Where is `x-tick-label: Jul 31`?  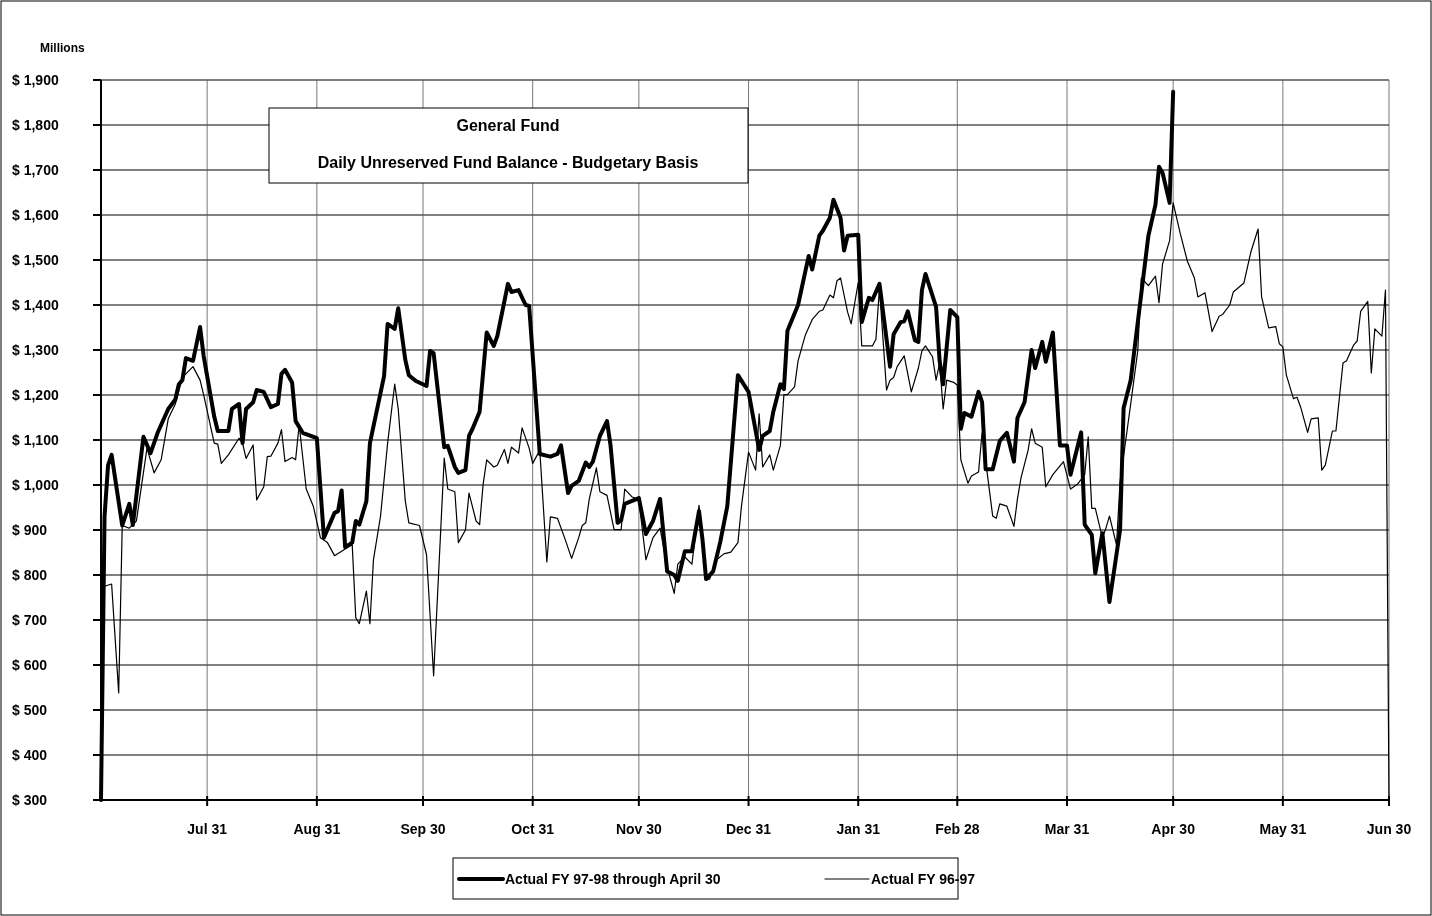 x-tick-label: Jul 31 is located at coordinates (207, 829).